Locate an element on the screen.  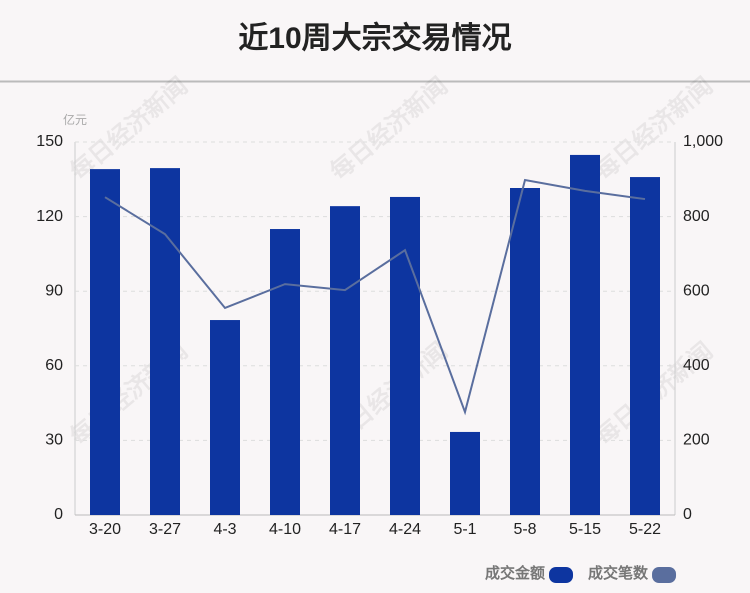
y-unit: 亿元 is located at coordinates (75, 119).